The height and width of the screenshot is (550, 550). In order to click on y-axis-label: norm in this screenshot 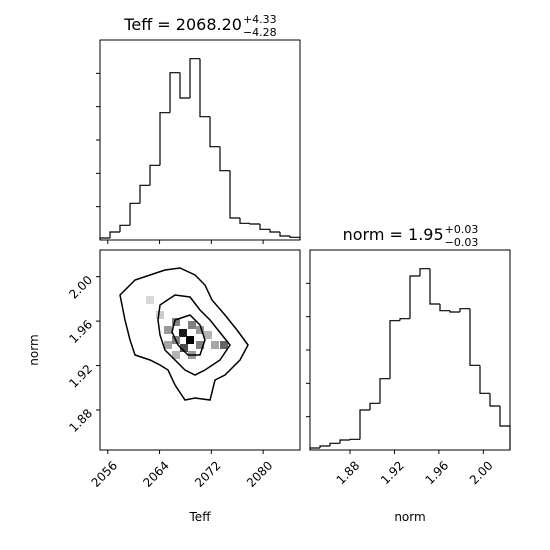, I will do `click(34, 349)`.